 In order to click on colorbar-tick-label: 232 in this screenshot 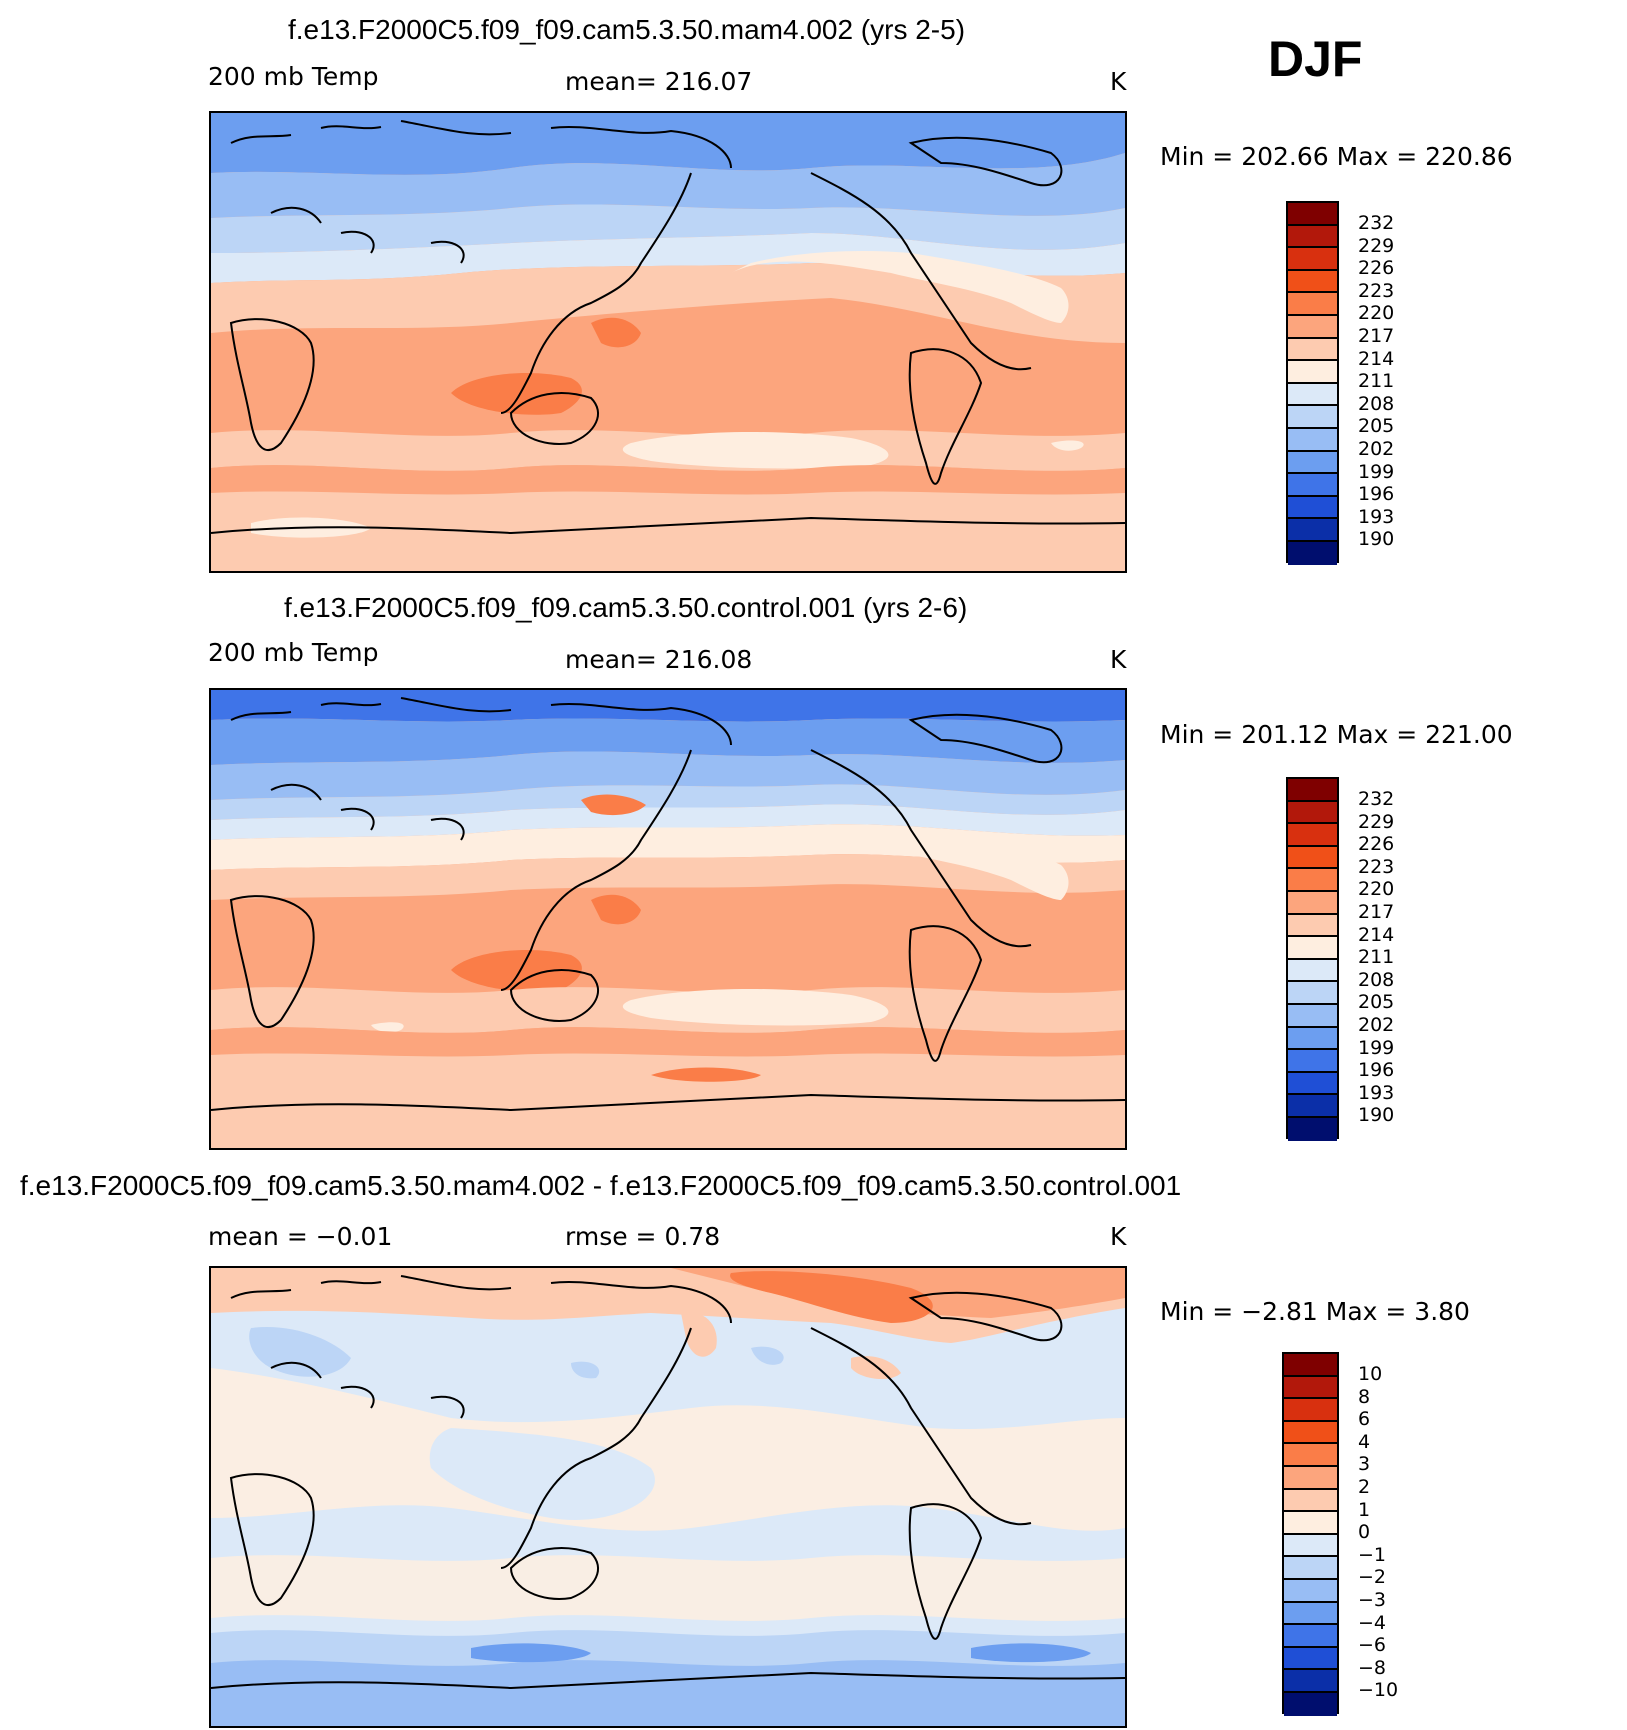, I will do `click(1376, 223)`.